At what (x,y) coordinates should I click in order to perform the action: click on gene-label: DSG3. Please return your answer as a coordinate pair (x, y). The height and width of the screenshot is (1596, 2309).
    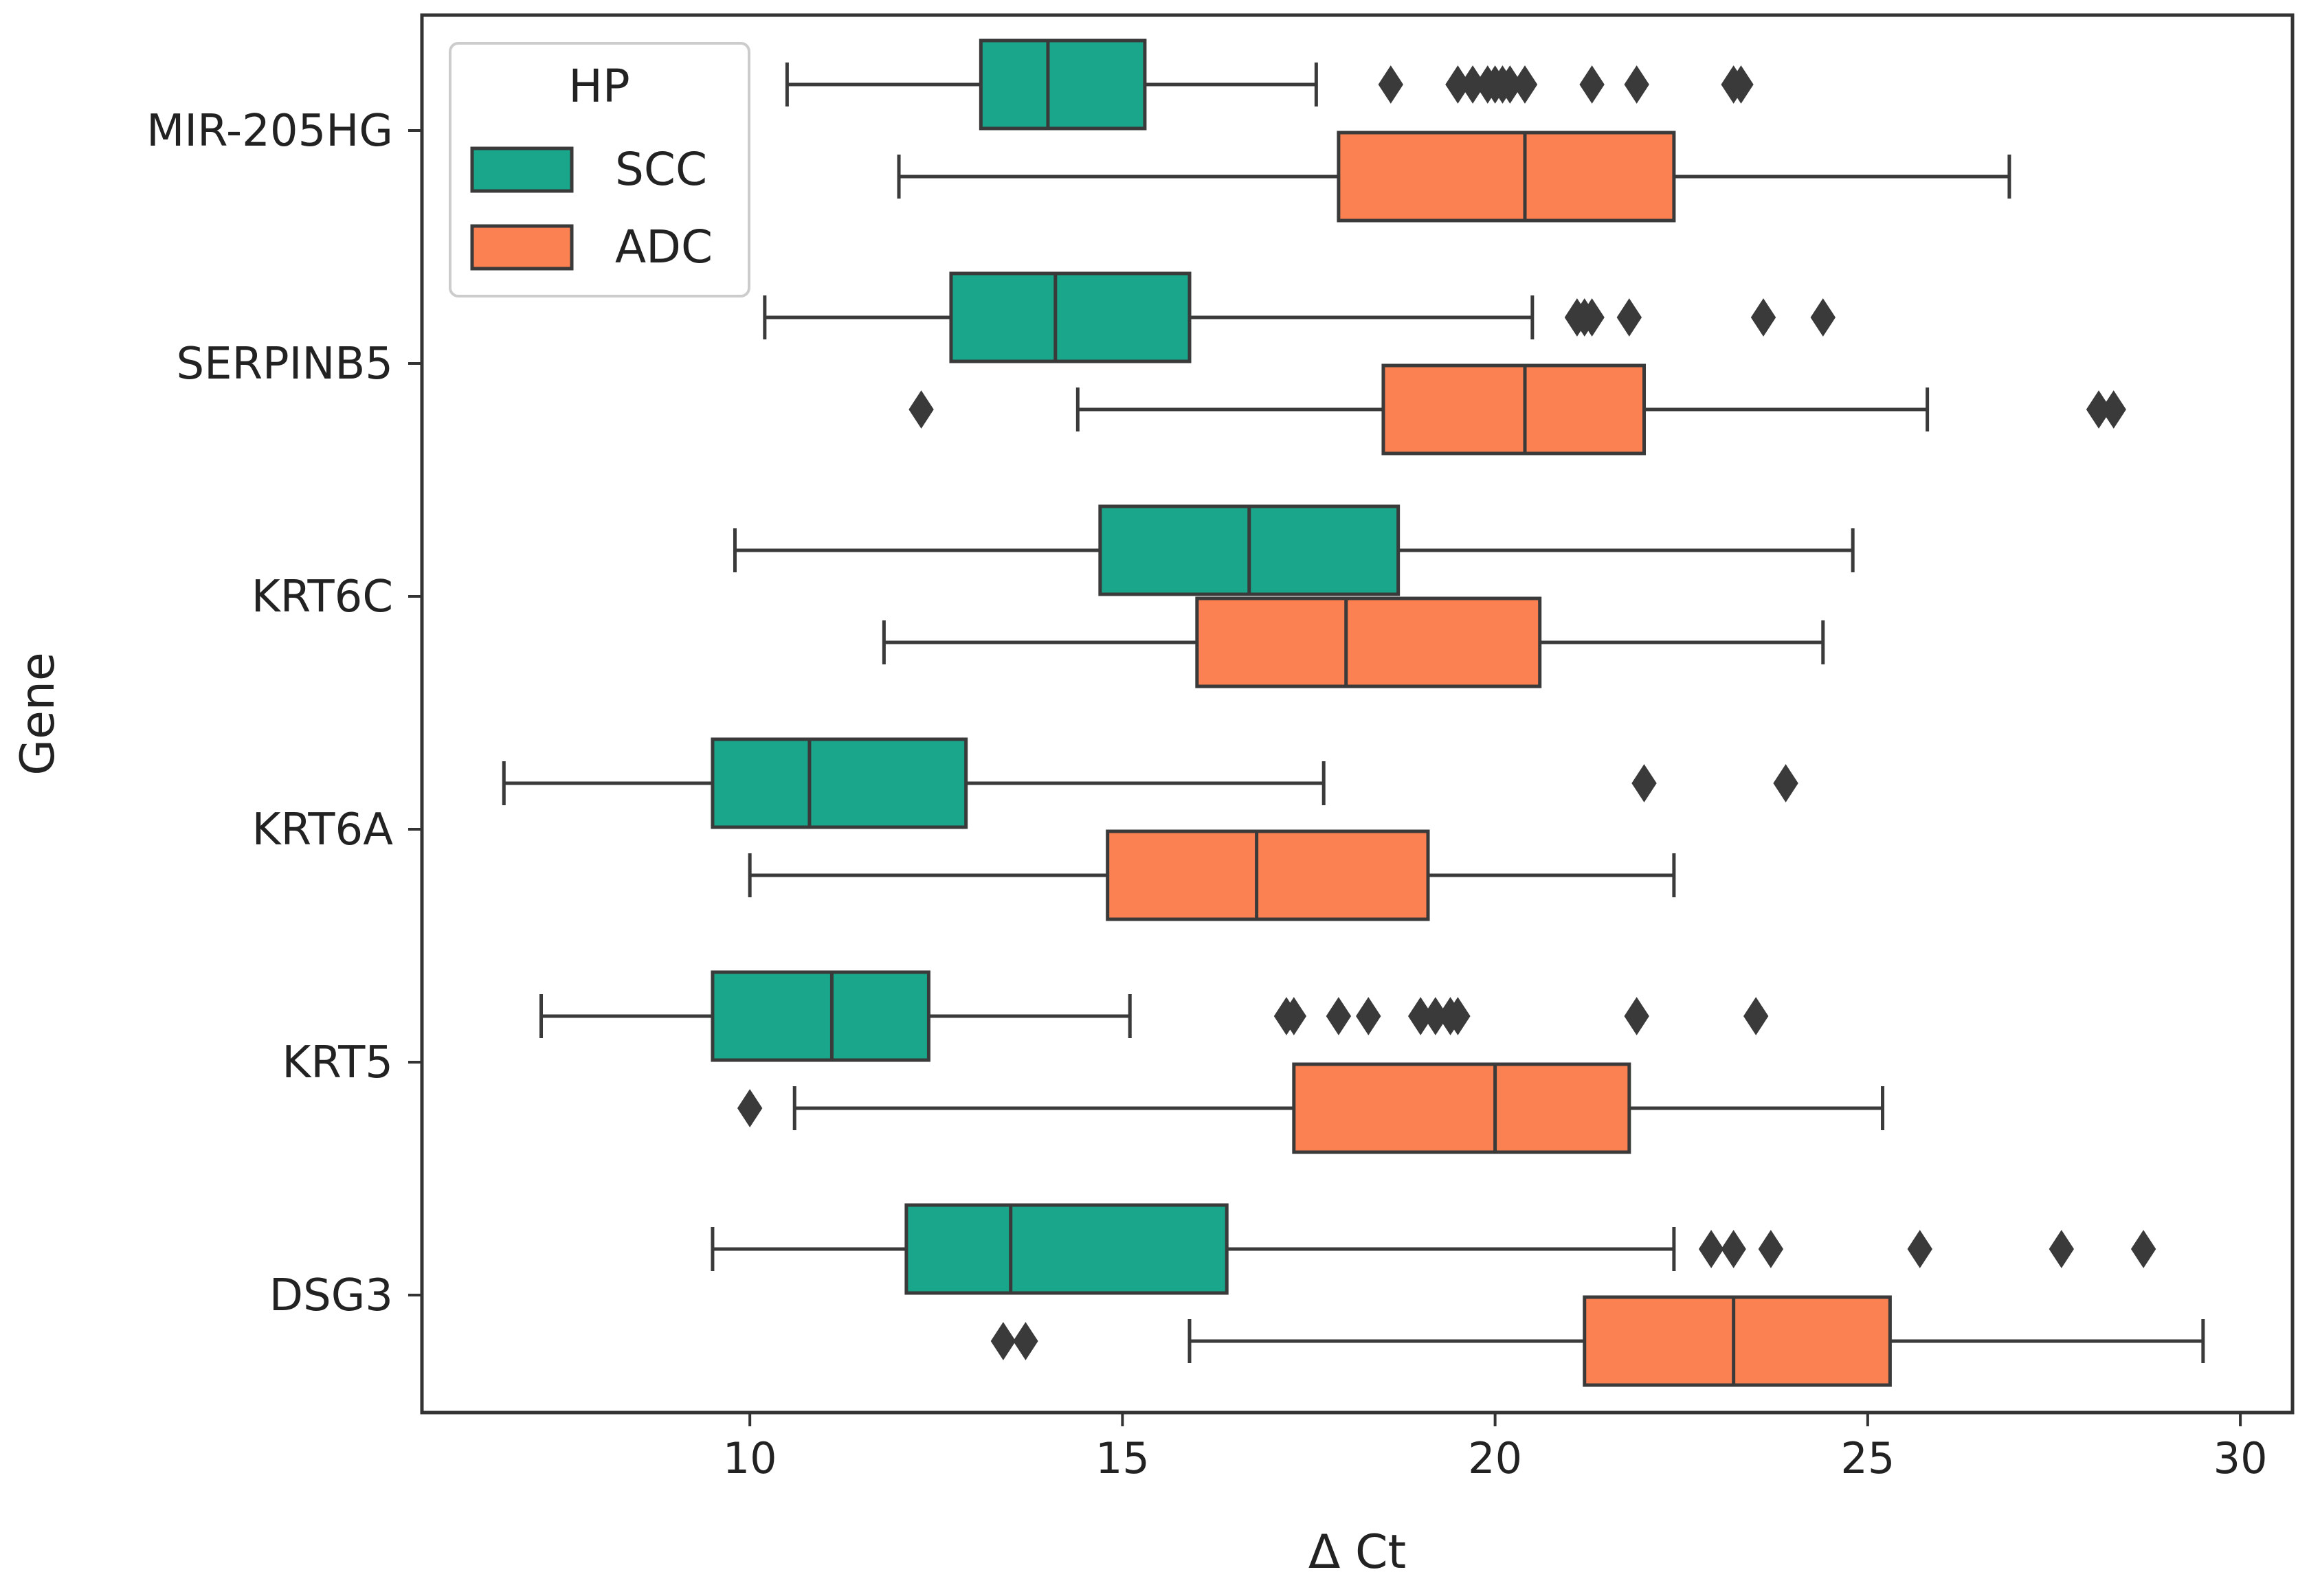
    Looking at the image, I should click on (331, 1295).